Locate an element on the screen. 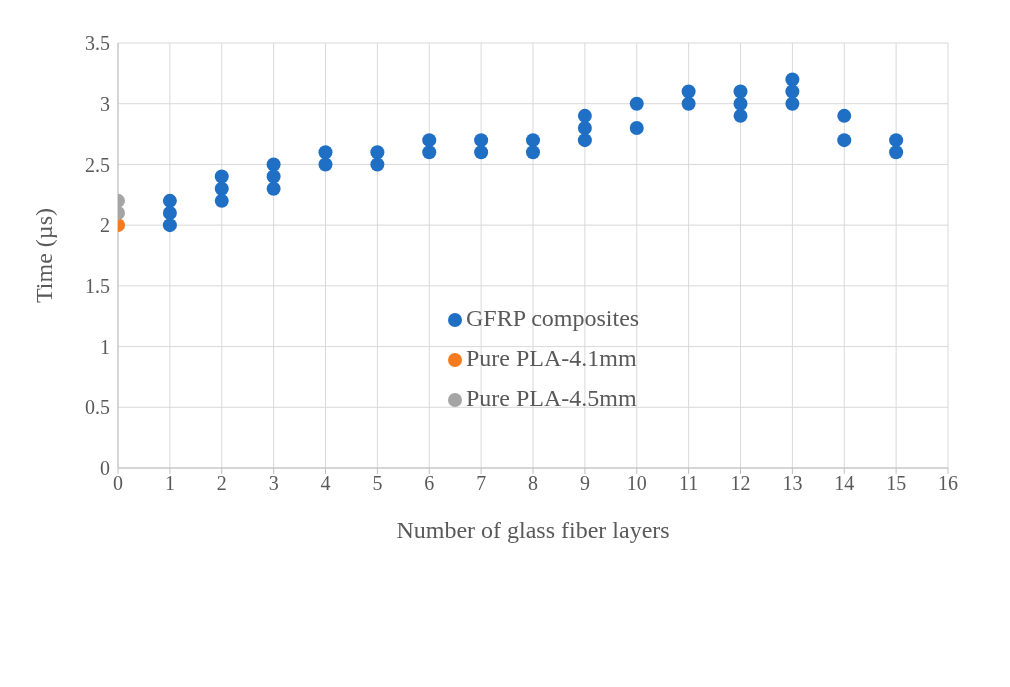  legend-label: Pure PLA-4.5mm is located at coordinates (551, 398).